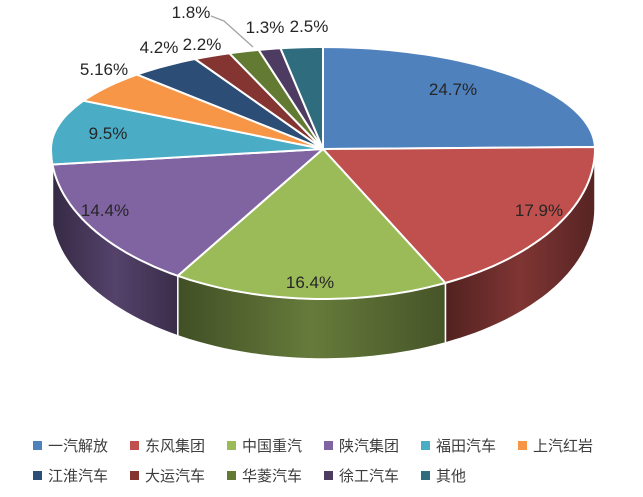 This screenshot has height=497, width=643. What do you see at coordinates (108, 133) in the screenshot?
I see `slice-label-4: 9.5%` at bounding box center [108, 133].